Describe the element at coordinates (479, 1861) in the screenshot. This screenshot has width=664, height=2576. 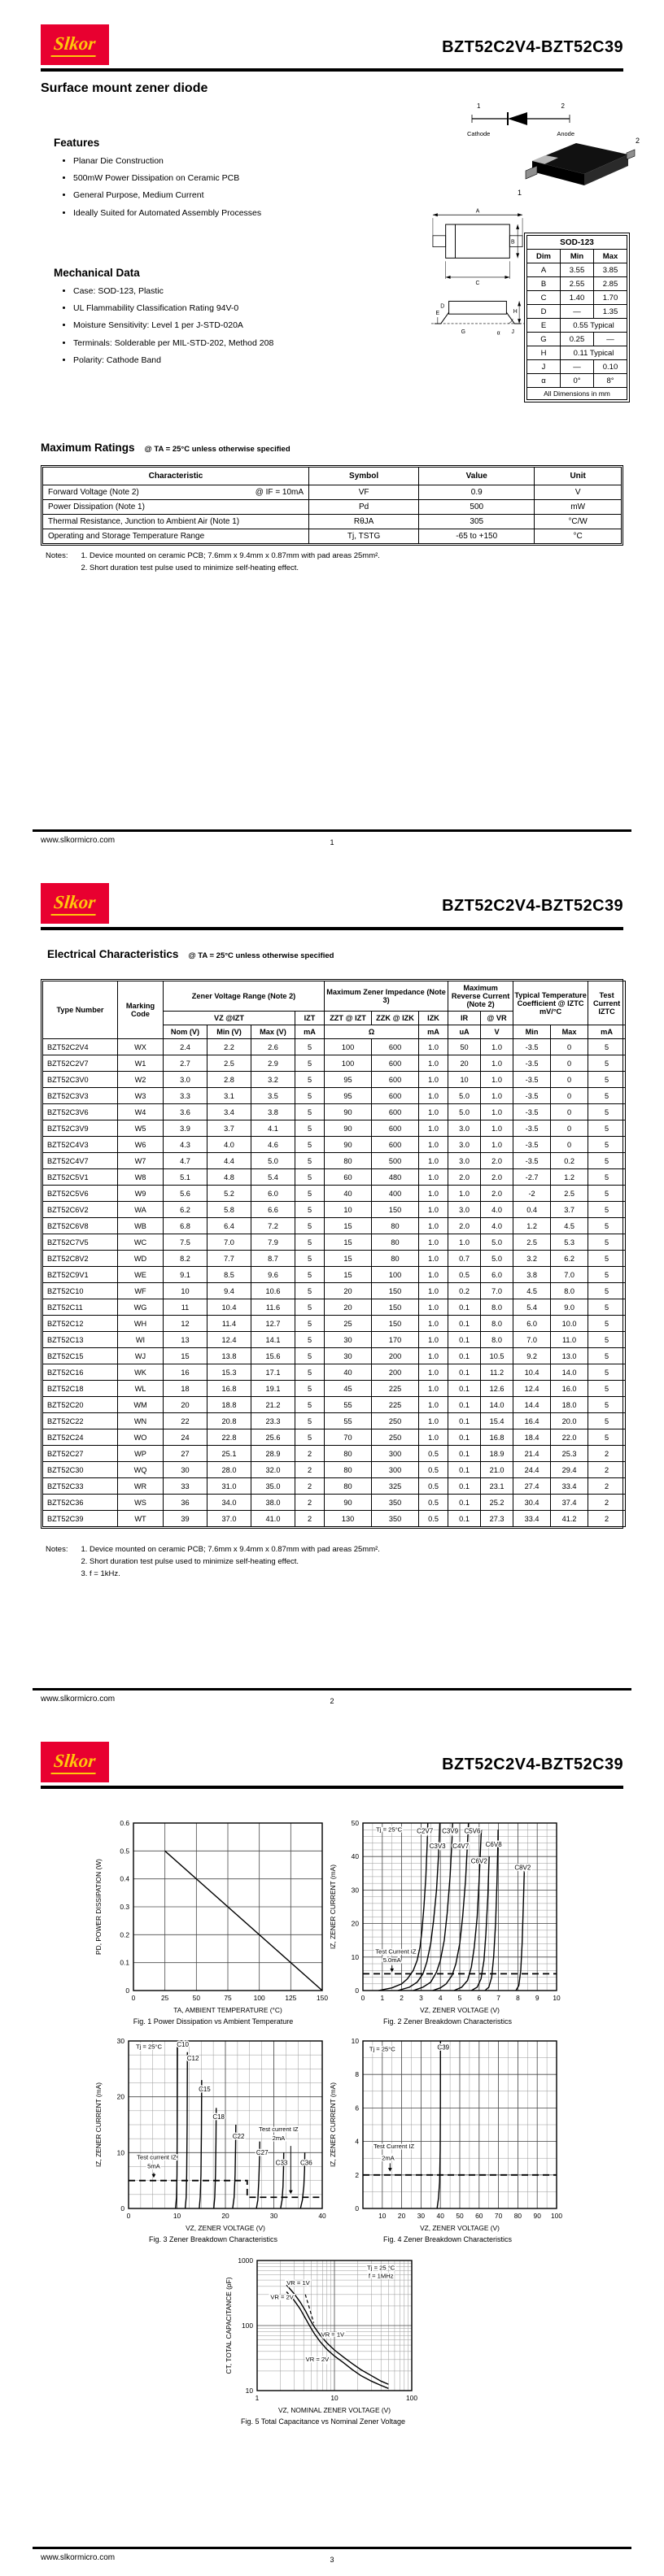
I see `chart-text: C6V2` at that location.